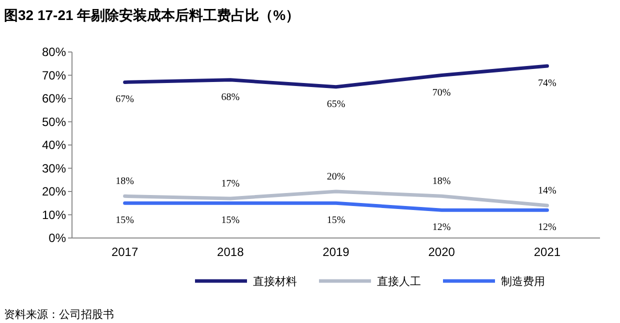 This screenshot has height=323, width=620. I want to click on y-tick-label: 50%, so click(54, 121).